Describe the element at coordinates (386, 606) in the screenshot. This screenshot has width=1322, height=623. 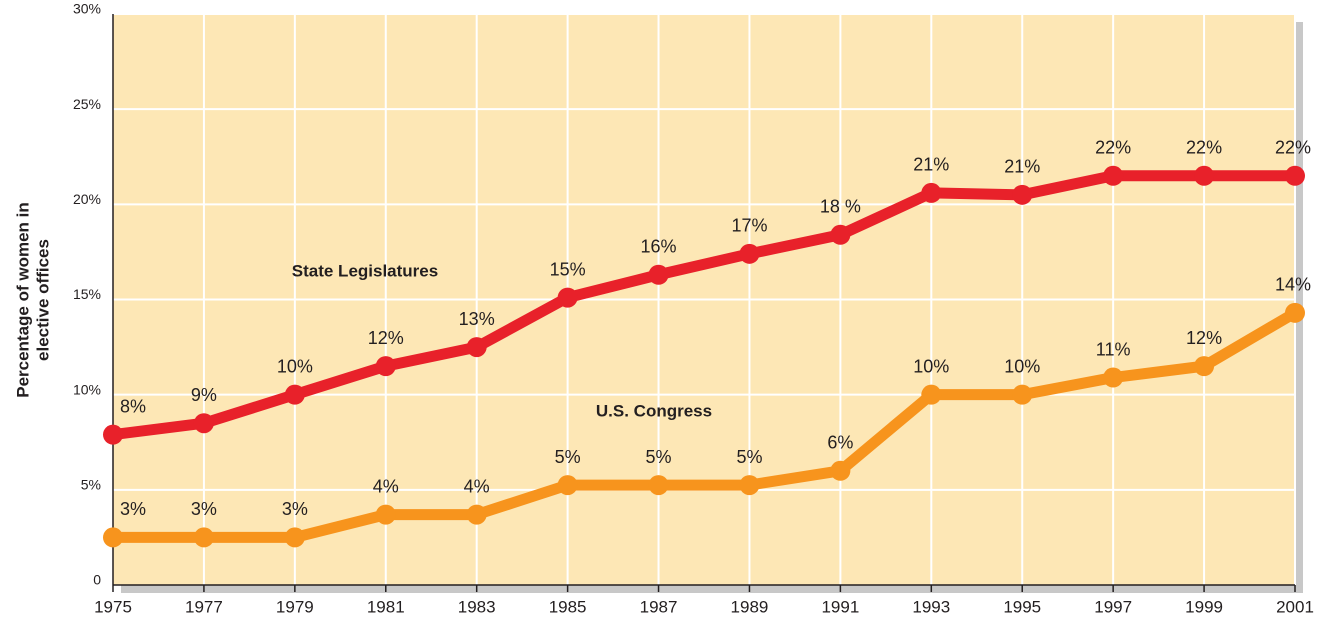
I see `x-tick-label: 1981` at that location.